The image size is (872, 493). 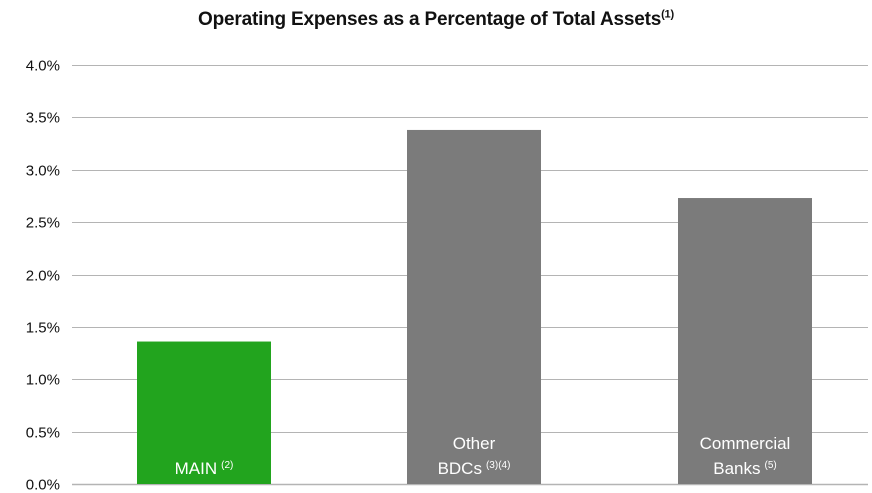 I want to click on bar-label: Banks (5), so click(x=744, y=468).